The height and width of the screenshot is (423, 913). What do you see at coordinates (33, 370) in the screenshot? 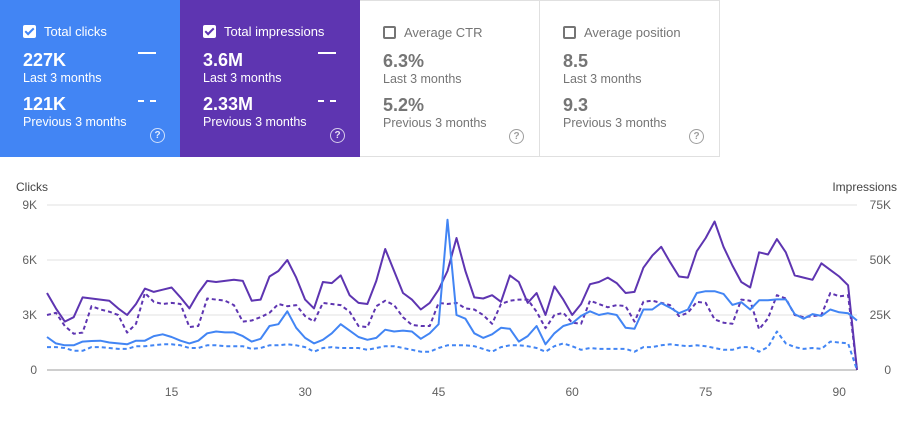
I see `left-tick-label: 0` at bounding box center [33, 370].